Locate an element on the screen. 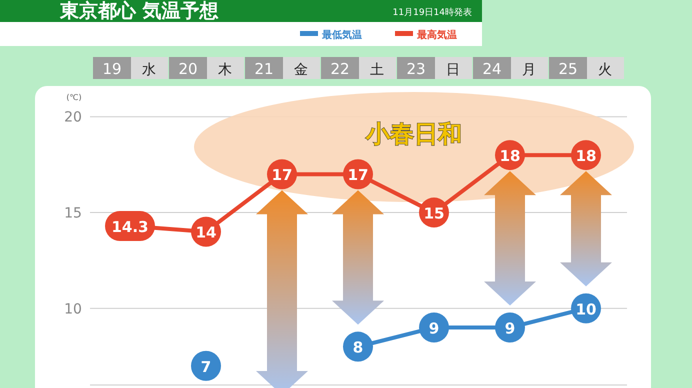  data-label: 14 is located at coordinates (206, 233).